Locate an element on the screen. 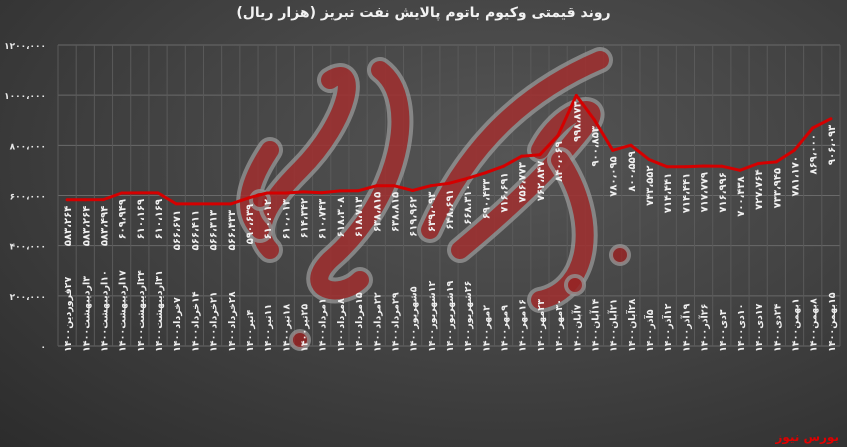 The width and height of the screenshot is (847, 447). data-label: ۶۹۰،۴۳۳ is located at coordinates (486, 199).